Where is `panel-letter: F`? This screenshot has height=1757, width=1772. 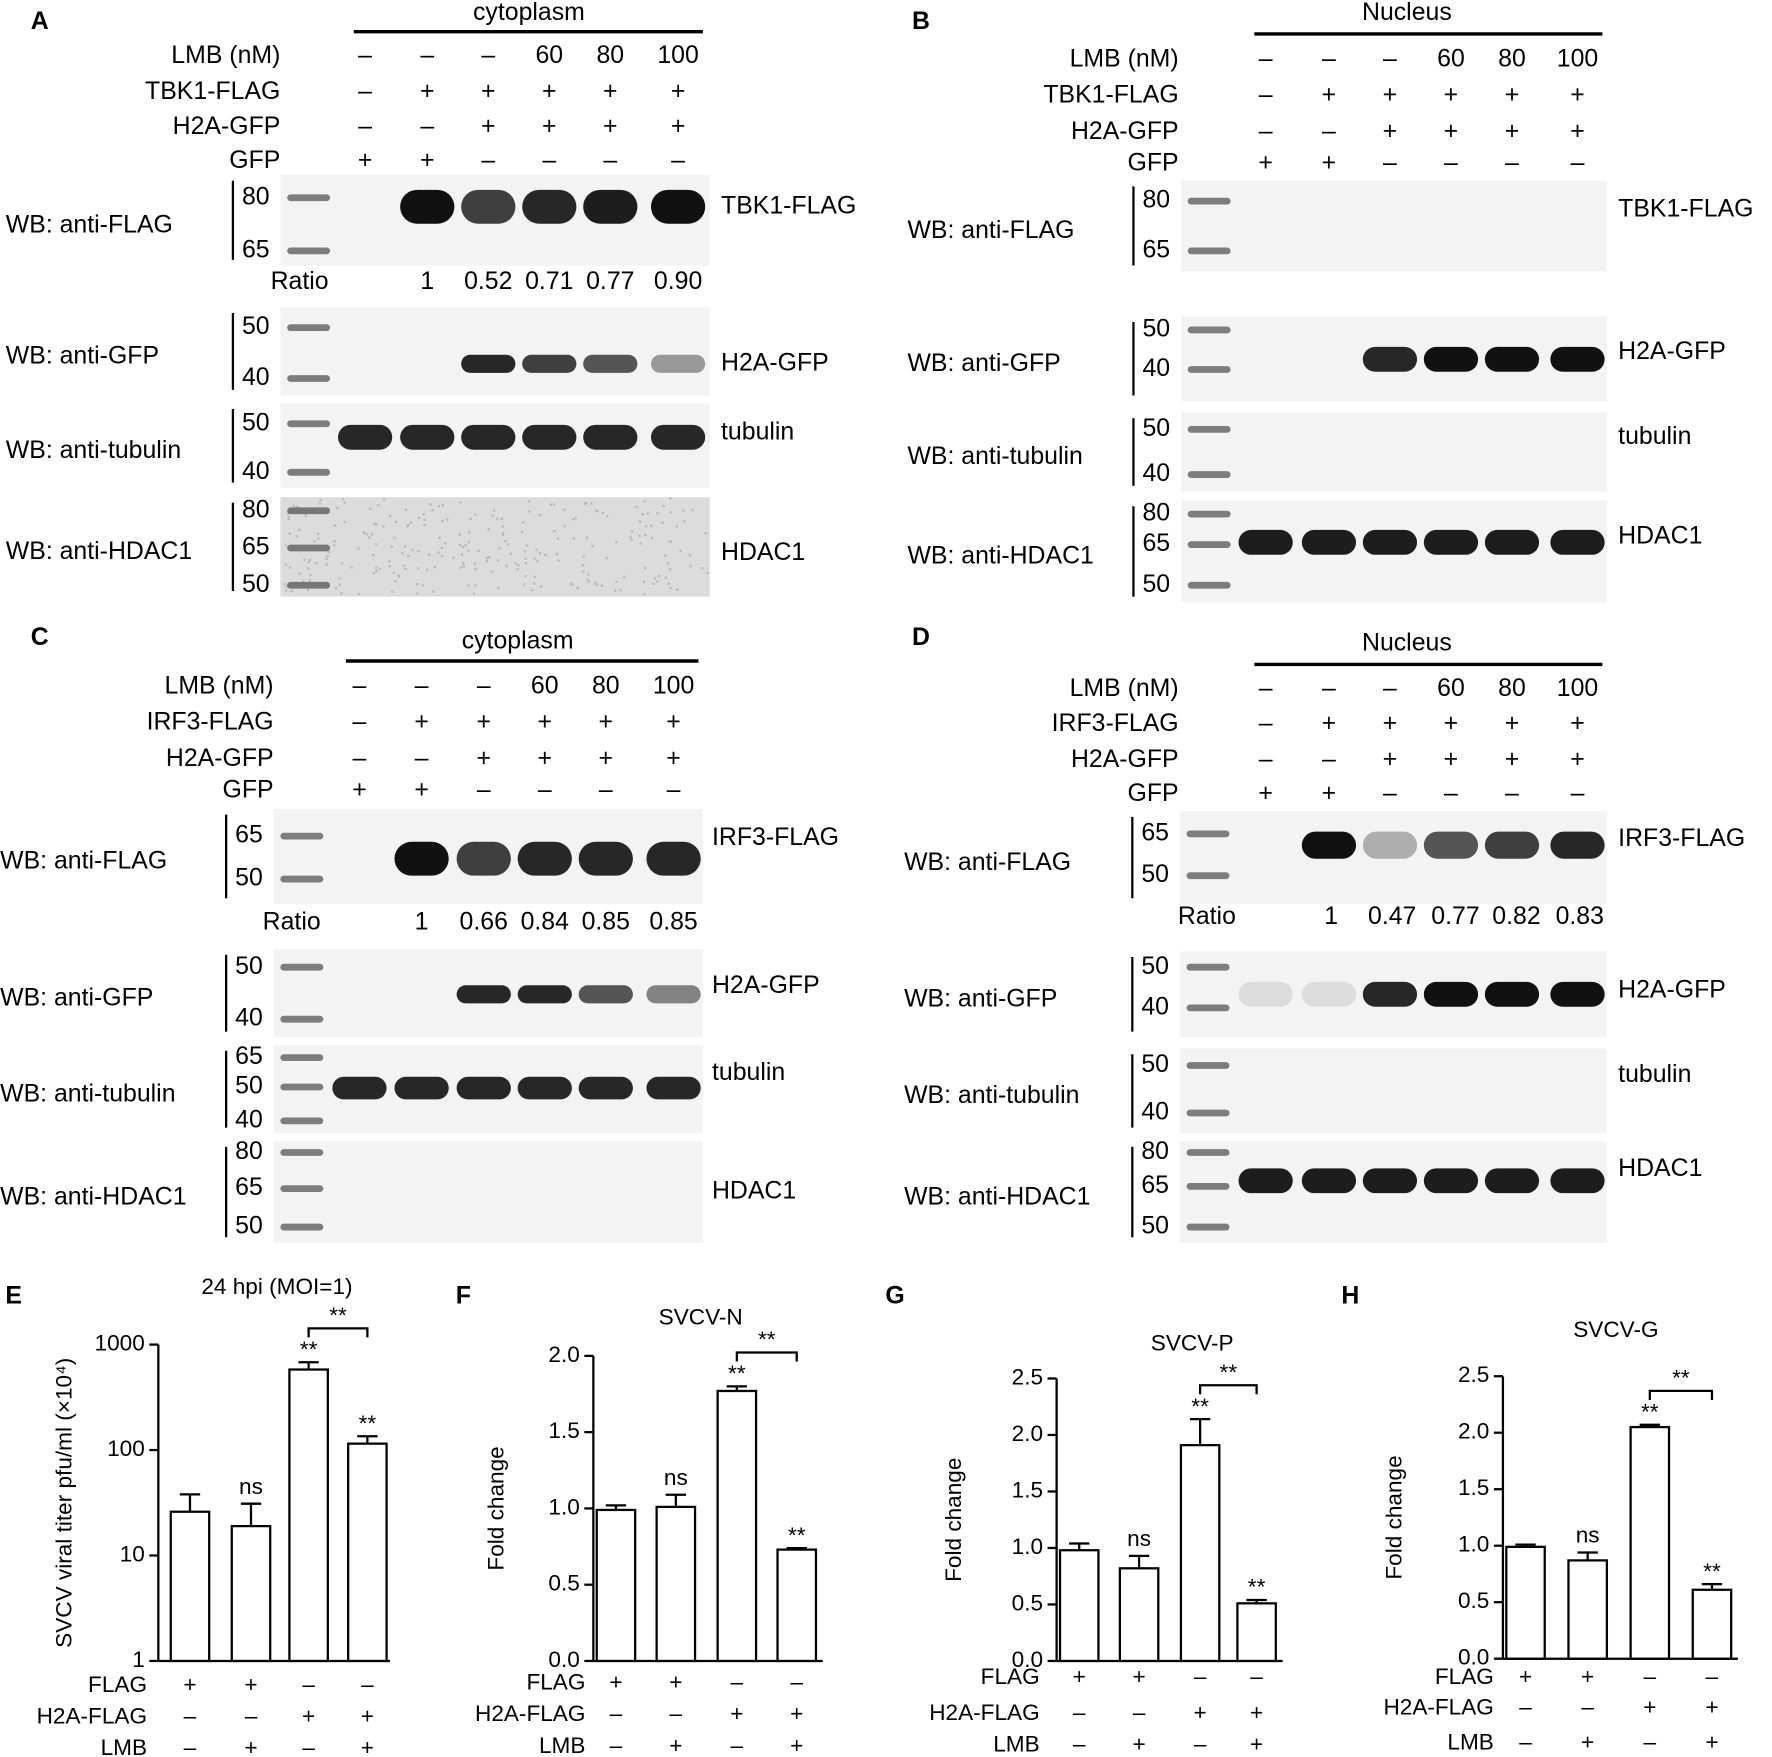
panel-letter: F is located at coordinates (463, 1296).